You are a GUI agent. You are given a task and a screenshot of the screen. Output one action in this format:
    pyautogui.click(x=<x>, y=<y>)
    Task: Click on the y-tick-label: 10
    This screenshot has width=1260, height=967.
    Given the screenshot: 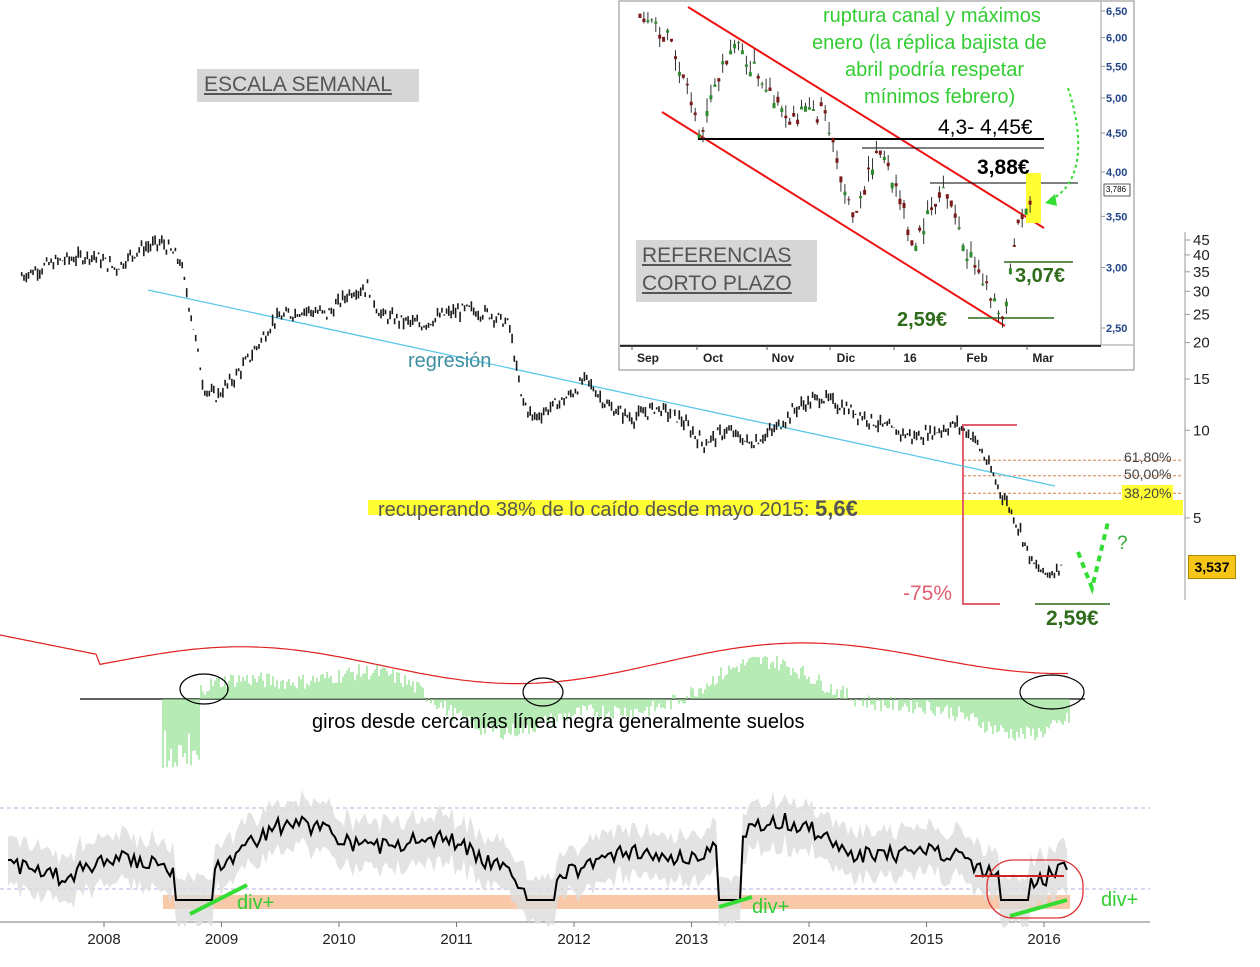 What is the action you would take?
    pyautogui.click(x=1201, y=430)
    